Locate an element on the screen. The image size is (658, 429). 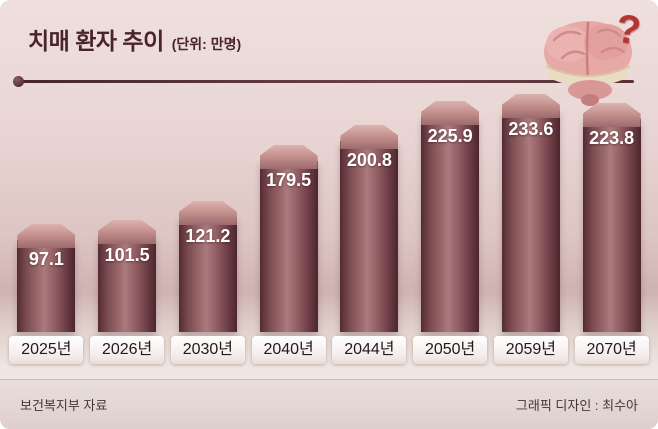
brain-illustration is located at coordinates (588, 63).